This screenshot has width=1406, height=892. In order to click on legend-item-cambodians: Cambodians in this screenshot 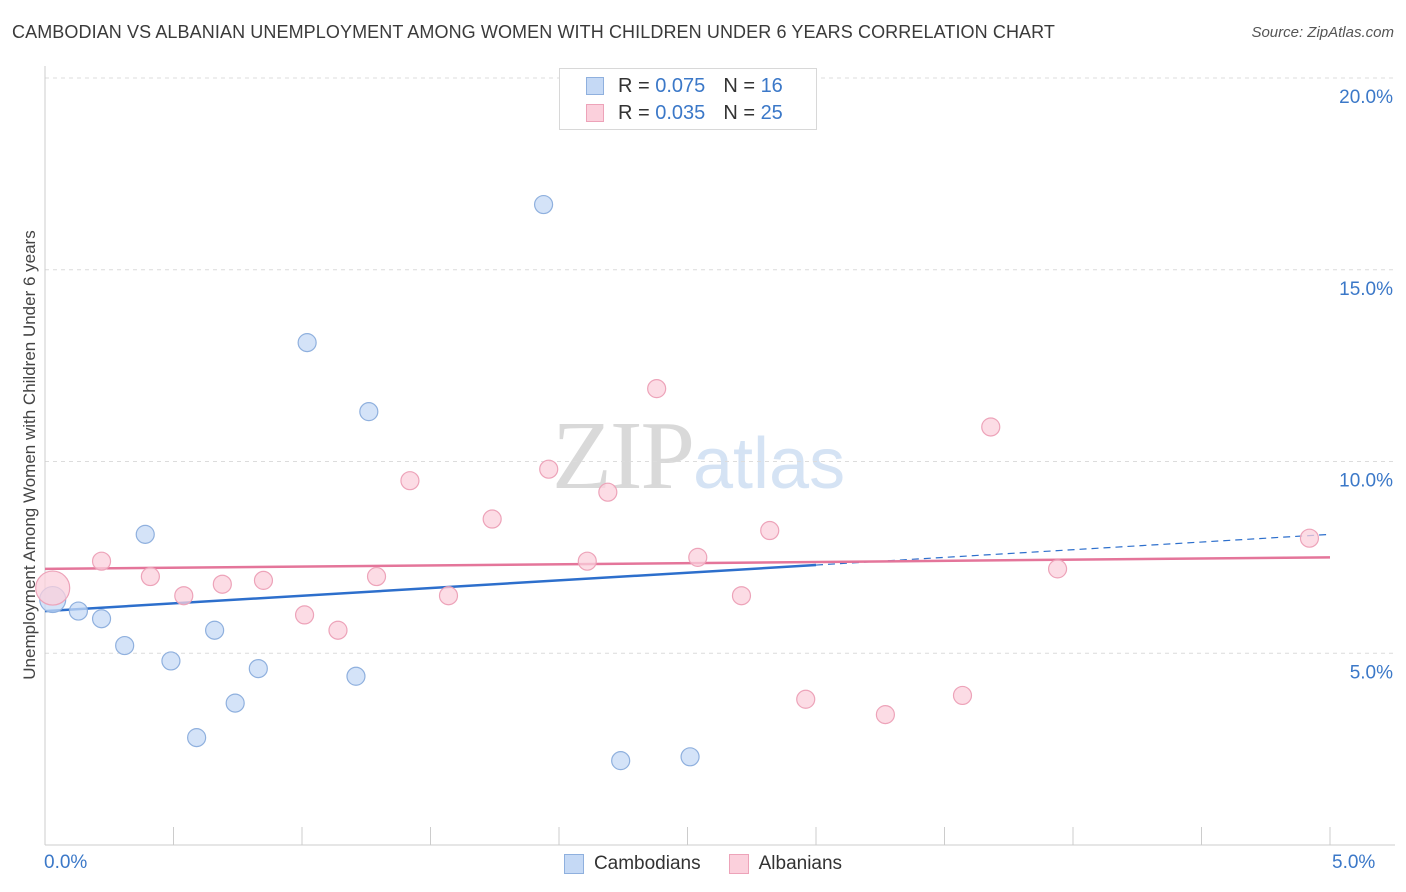, I will do `click(632, 864)`.